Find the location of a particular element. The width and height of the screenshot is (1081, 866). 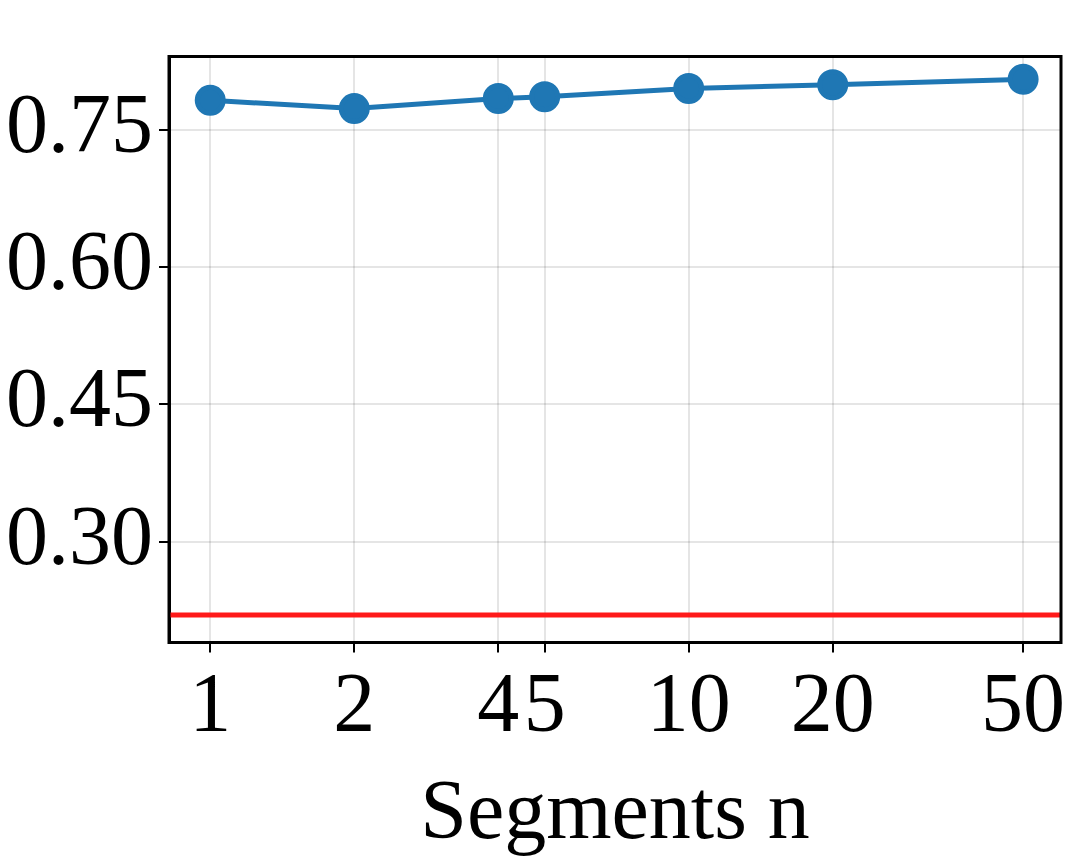

x-tick-label: 20 is located at coordinates (832, 702).